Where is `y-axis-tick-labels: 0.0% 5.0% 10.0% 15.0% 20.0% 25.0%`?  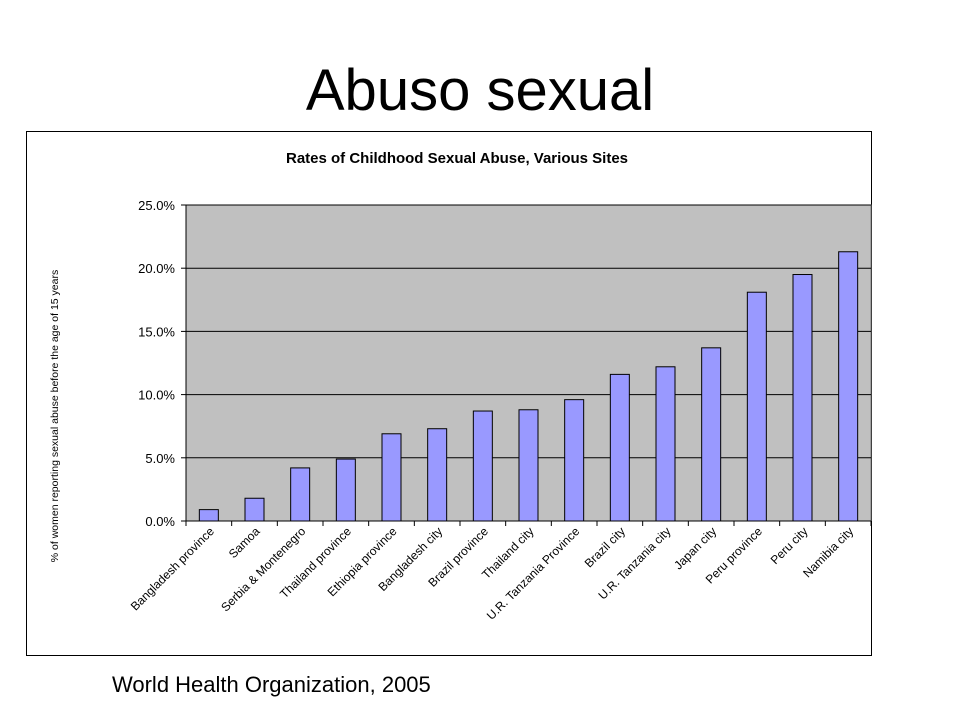
y-axis-tick-labels: 0.0% 5.0% 10.0% 15.0% 20.0% 25.0% is located at coordinates (162, 363).